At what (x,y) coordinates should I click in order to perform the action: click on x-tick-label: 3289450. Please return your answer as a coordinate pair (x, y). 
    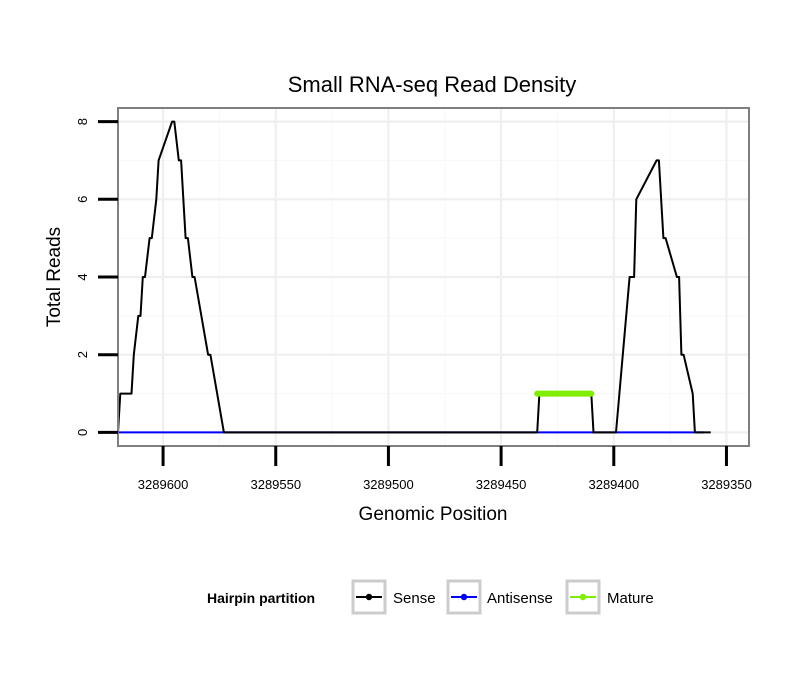
    Looking at the image, I should click on (501, 484).